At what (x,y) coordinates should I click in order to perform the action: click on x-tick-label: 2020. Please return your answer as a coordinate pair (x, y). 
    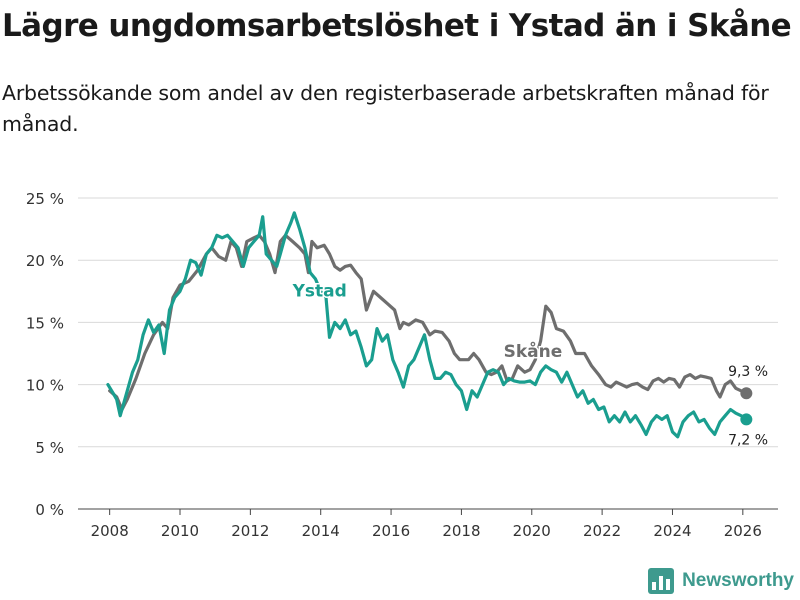
    Looking at the image, I should click on (532, 531).